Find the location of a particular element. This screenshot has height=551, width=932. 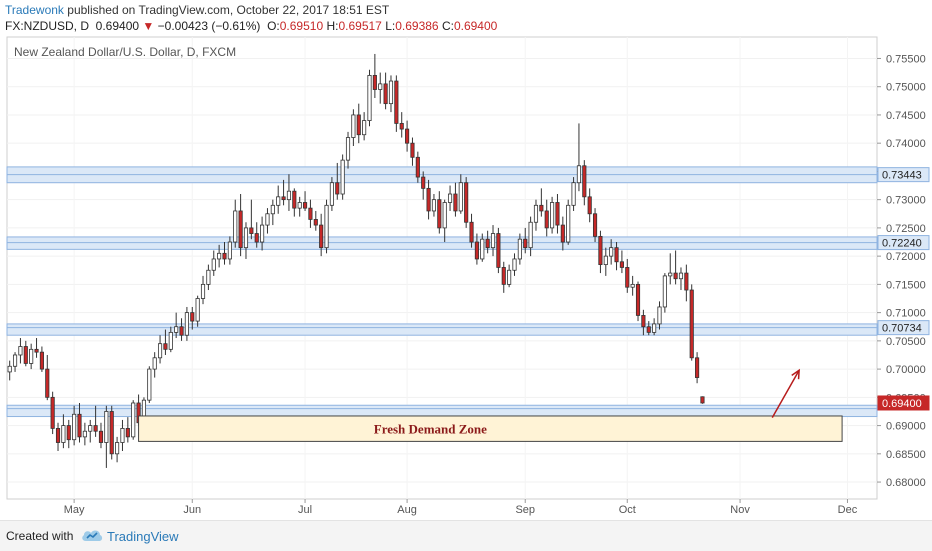

level-label: 0.73443 is located at coordinates (902, 176).